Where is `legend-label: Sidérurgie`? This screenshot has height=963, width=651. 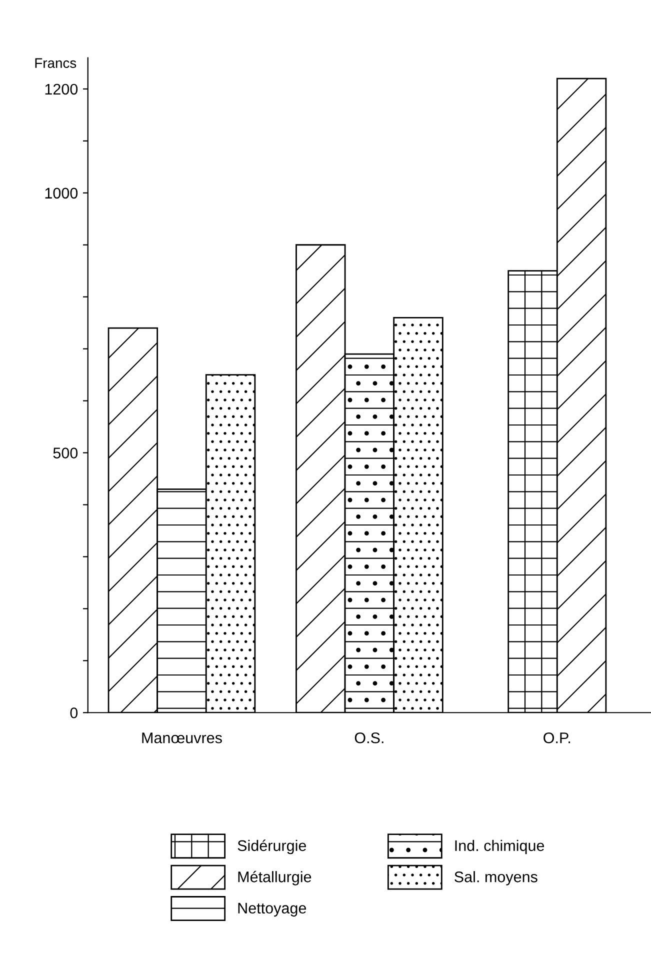 legend-label: Sidérurgie is located at coordinates (272, 847).